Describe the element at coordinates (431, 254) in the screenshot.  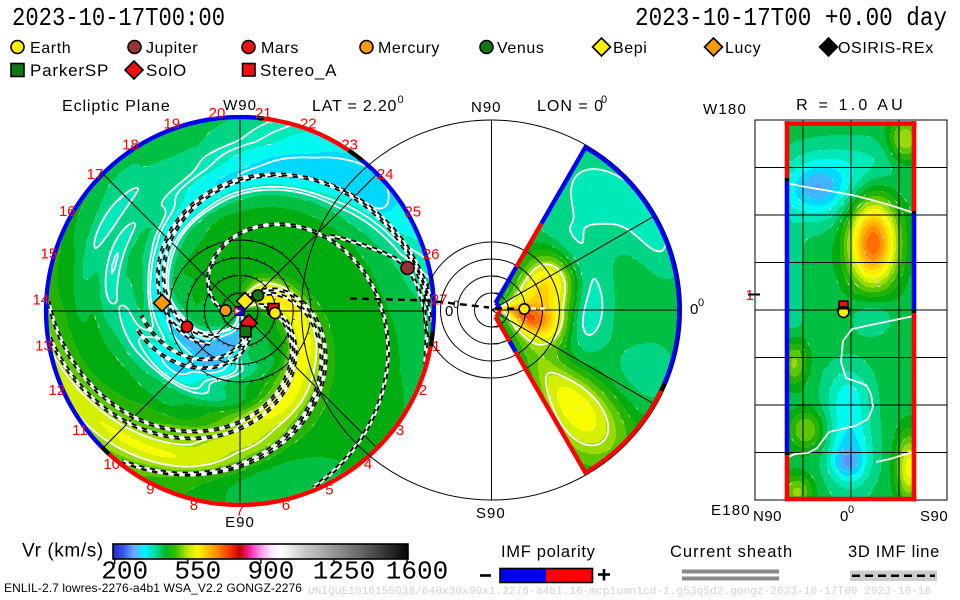
I see `svg-text: 26` at that location.